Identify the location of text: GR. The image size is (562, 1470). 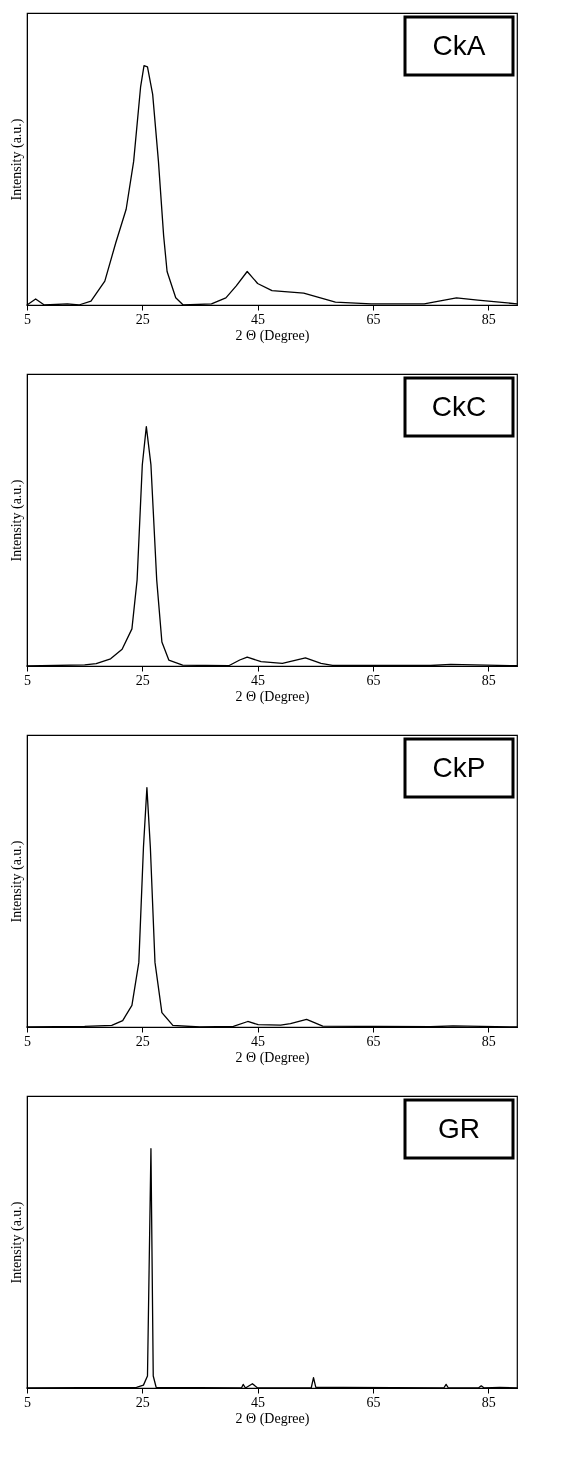
(459, 1128).